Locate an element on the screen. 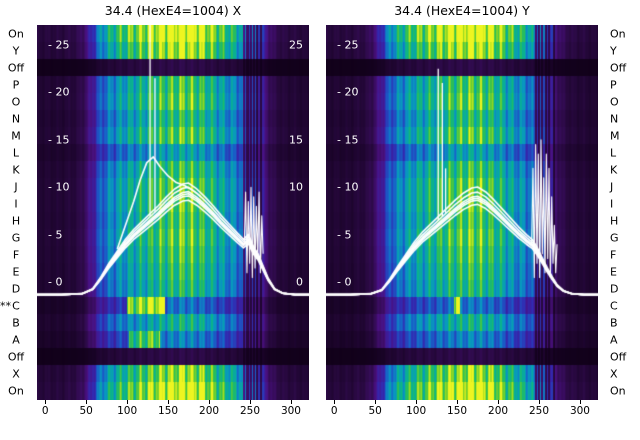 The width and height of the screenshot is (640, 440). row-label-left: Y is located at coordinates (16, 51).